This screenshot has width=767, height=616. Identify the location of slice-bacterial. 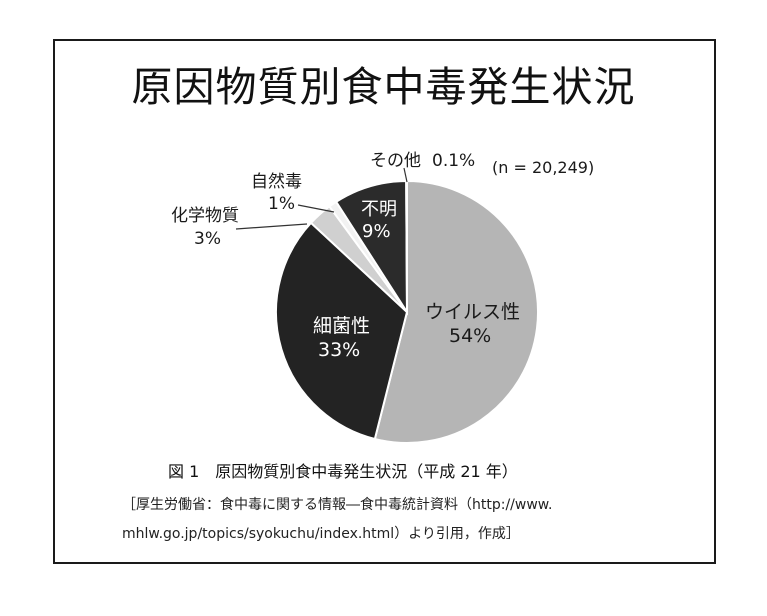
(342, 331).